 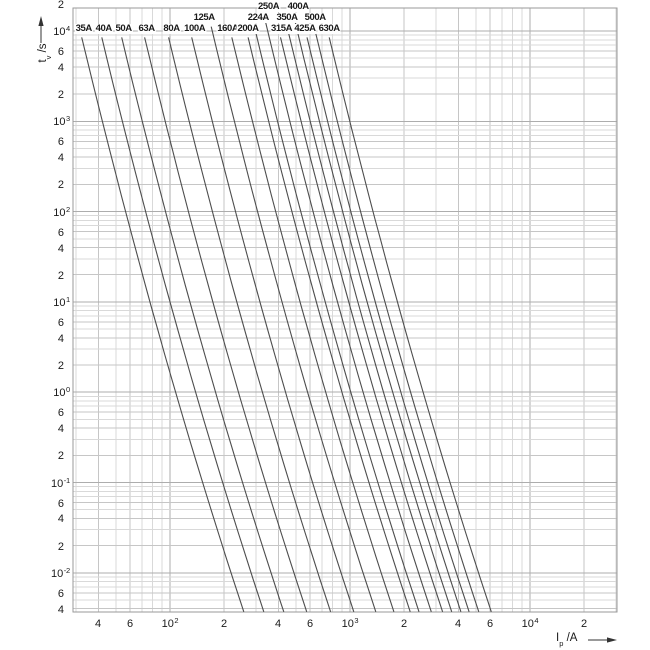 What do you see at coordinates (298, 6) in the screenshot?
I see `curve-label-400A: 400A` at bounding box center [298, 6].